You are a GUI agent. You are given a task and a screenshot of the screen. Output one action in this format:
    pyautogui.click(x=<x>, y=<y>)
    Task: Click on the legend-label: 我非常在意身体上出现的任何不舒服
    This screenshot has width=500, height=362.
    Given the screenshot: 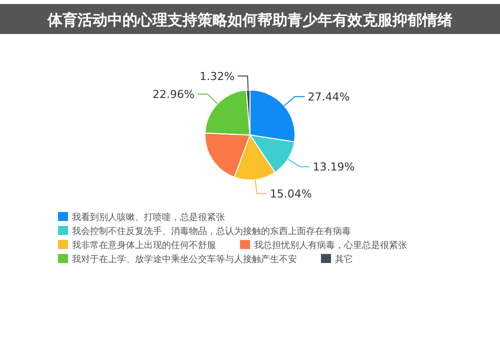 What is the action you would take?
    pyautogui.click(x=144, y=245)
    